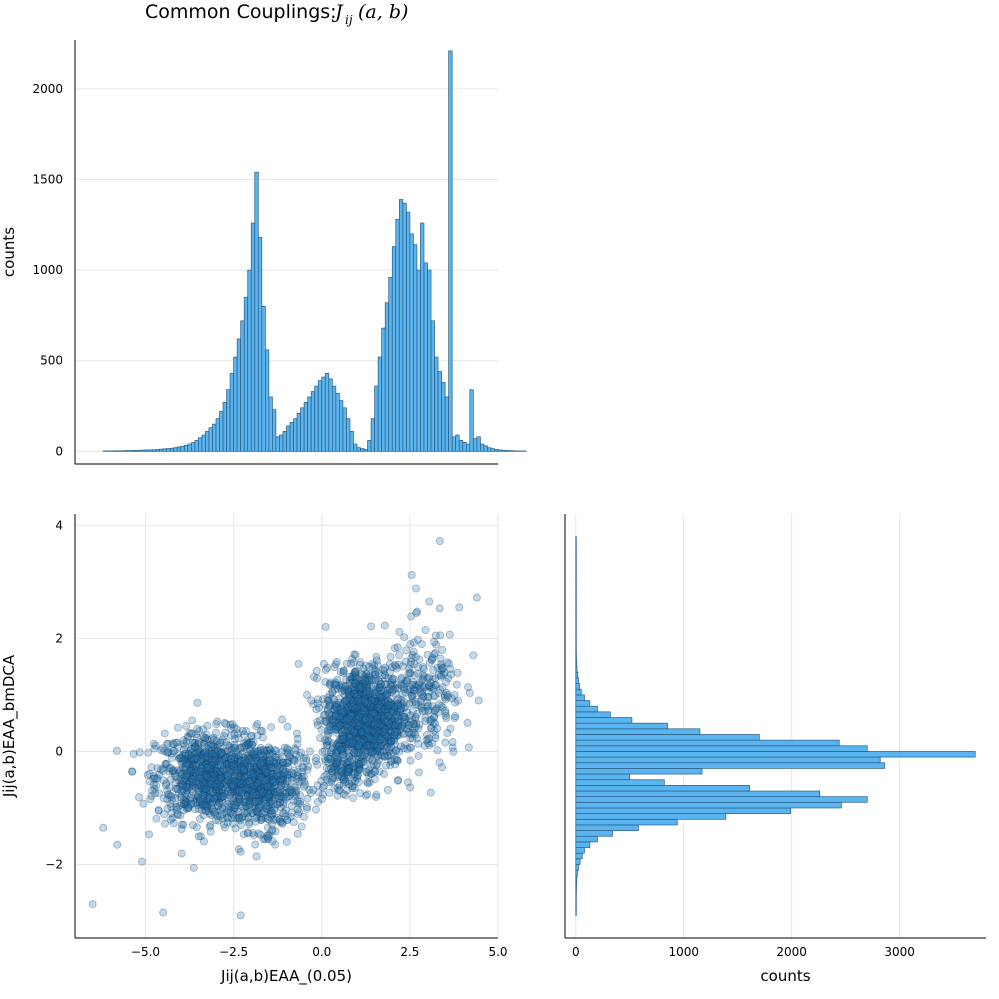  I want to click on x-tick-label: 3000, so click(899, 952).